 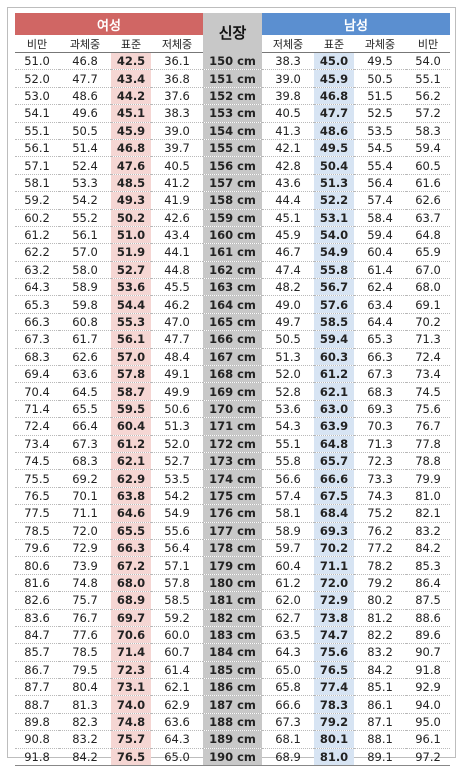 What do you see at coordinates (232, 461) in the screenshot?
I see `height-cell: 173 cm` at bounding box center [232, 461].